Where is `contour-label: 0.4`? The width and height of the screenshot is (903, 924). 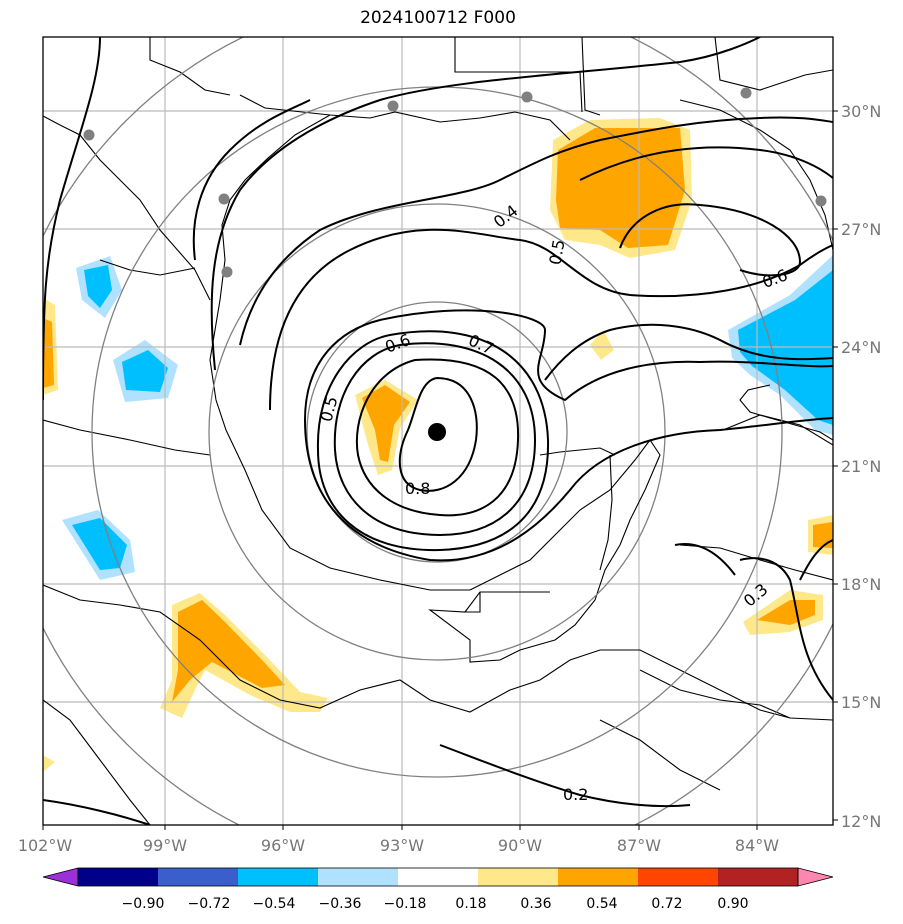 contour-label: 0.4 is located at coordinates (506, 216).